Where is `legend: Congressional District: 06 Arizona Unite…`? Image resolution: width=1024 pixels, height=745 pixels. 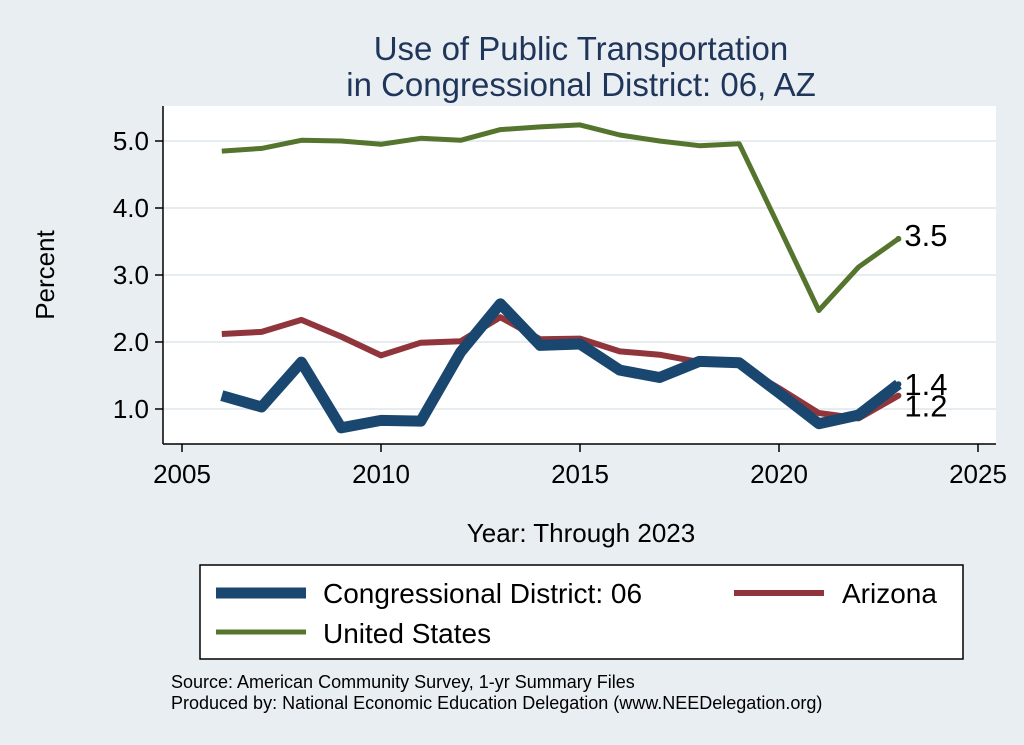
legend: Congressional District: 06 Arizona Unite… is located at coordinates (581, 612).